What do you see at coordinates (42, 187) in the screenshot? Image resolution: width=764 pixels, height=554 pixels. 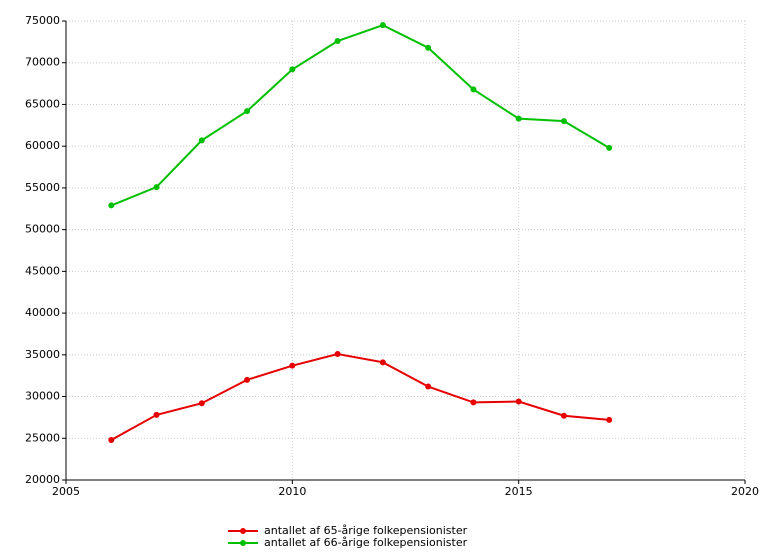 I see `y-tick-label: 55000` at bounding box center [42, 187].